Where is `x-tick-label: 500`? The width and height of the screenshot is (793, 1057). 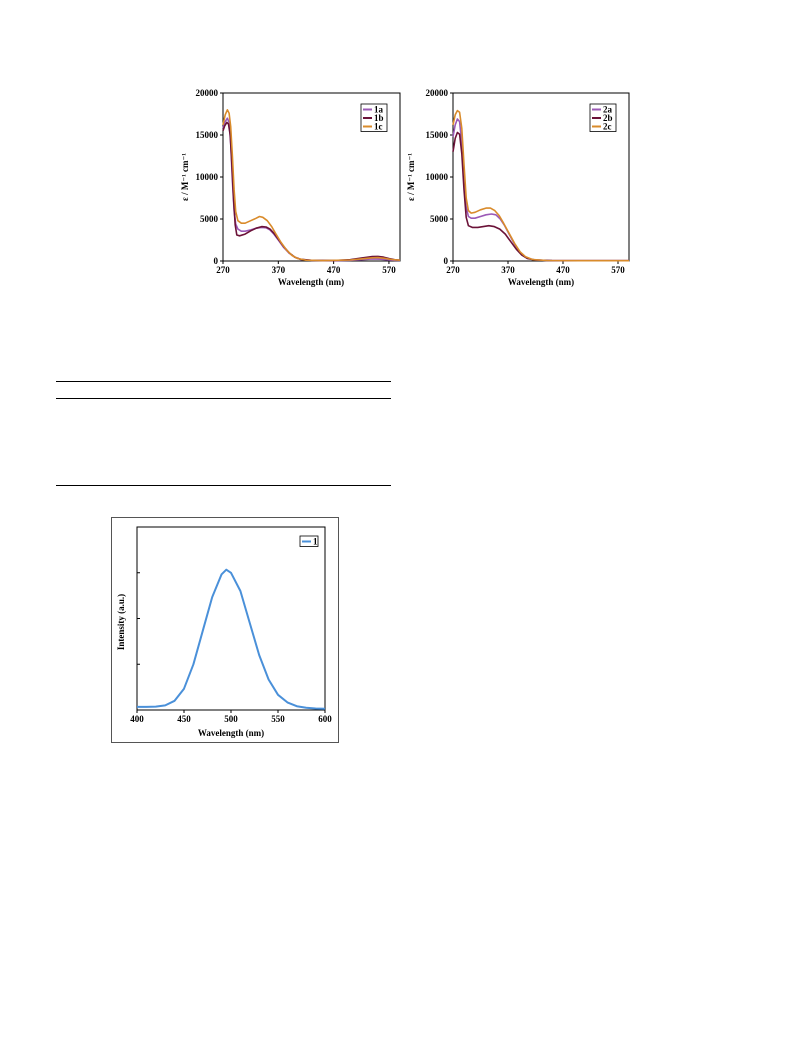
x-tick-label: 500 is located at coordinates (231, 719).